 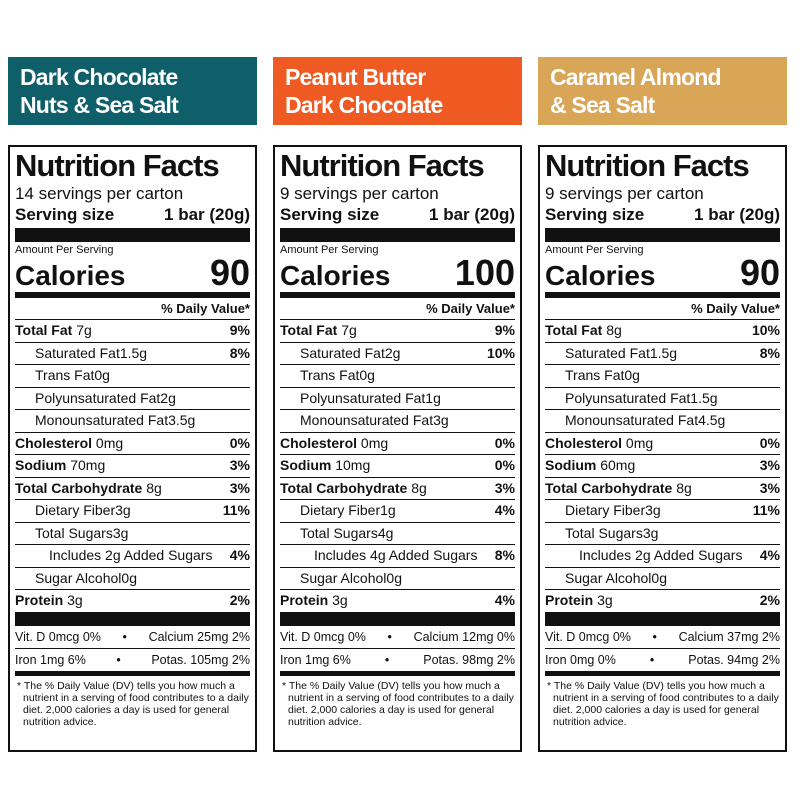 I want to click on nutrient-label: Saturated Fat2g, so click(x=340, y=354).